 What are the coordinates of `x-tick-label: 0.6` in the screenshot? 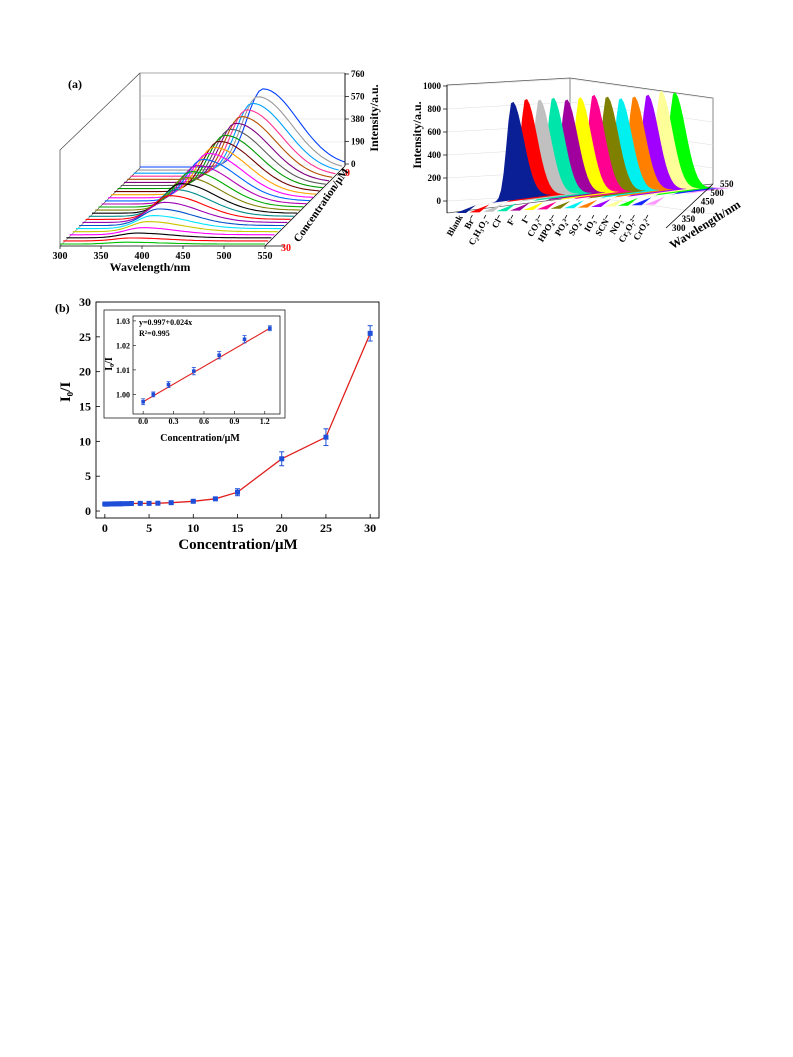 It's located at (204, 421).